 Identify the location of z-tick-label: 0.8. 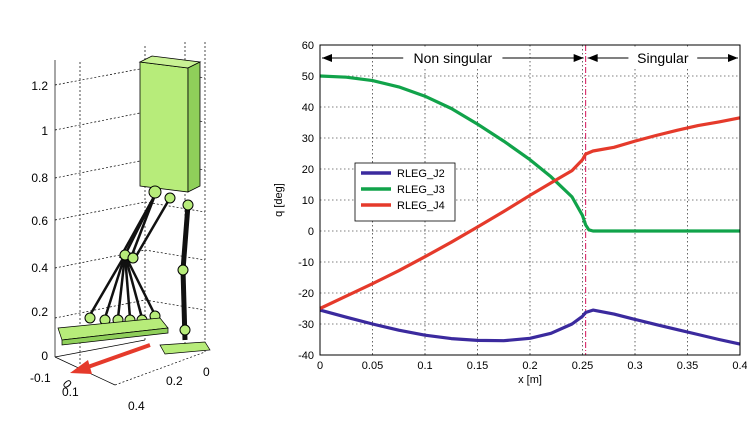
(39, 178).